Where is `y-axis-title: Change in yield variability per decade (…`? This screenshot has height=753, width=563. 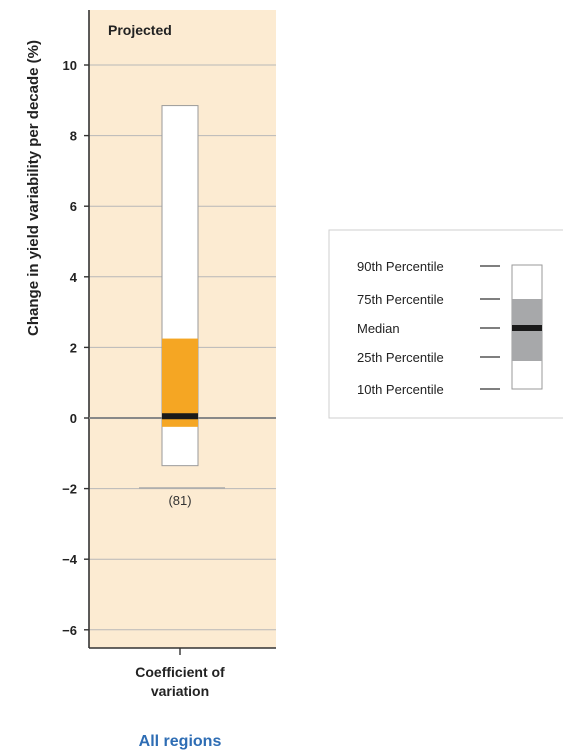 y-axis-title: Change in yield variability per decade (… is located at coordinates (33, 188).